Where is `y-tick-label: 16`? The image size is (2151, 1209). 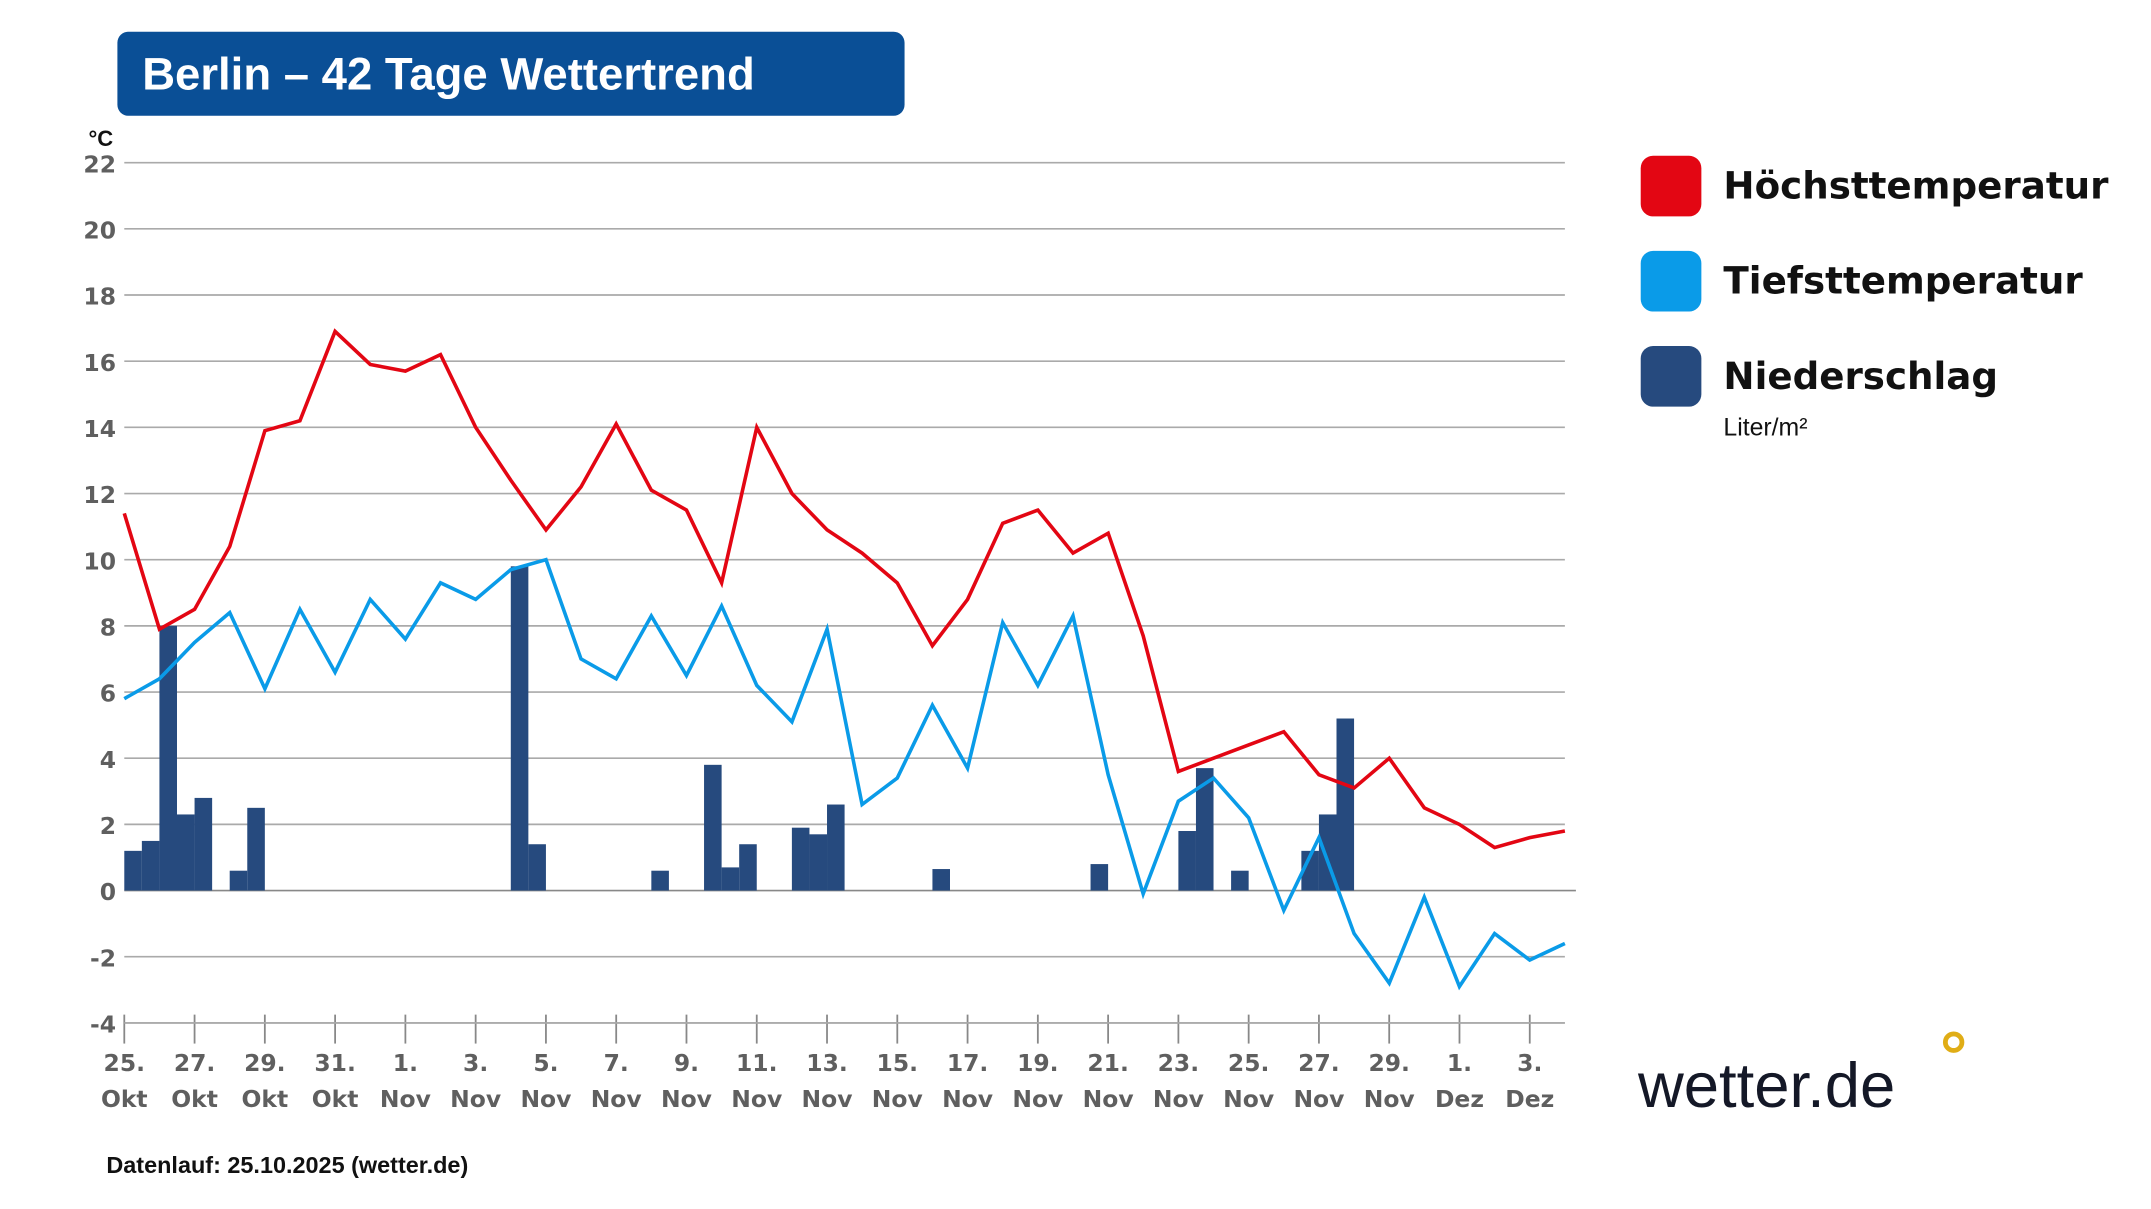 y-tick-label: 16 is located at coordinates (99, 363).